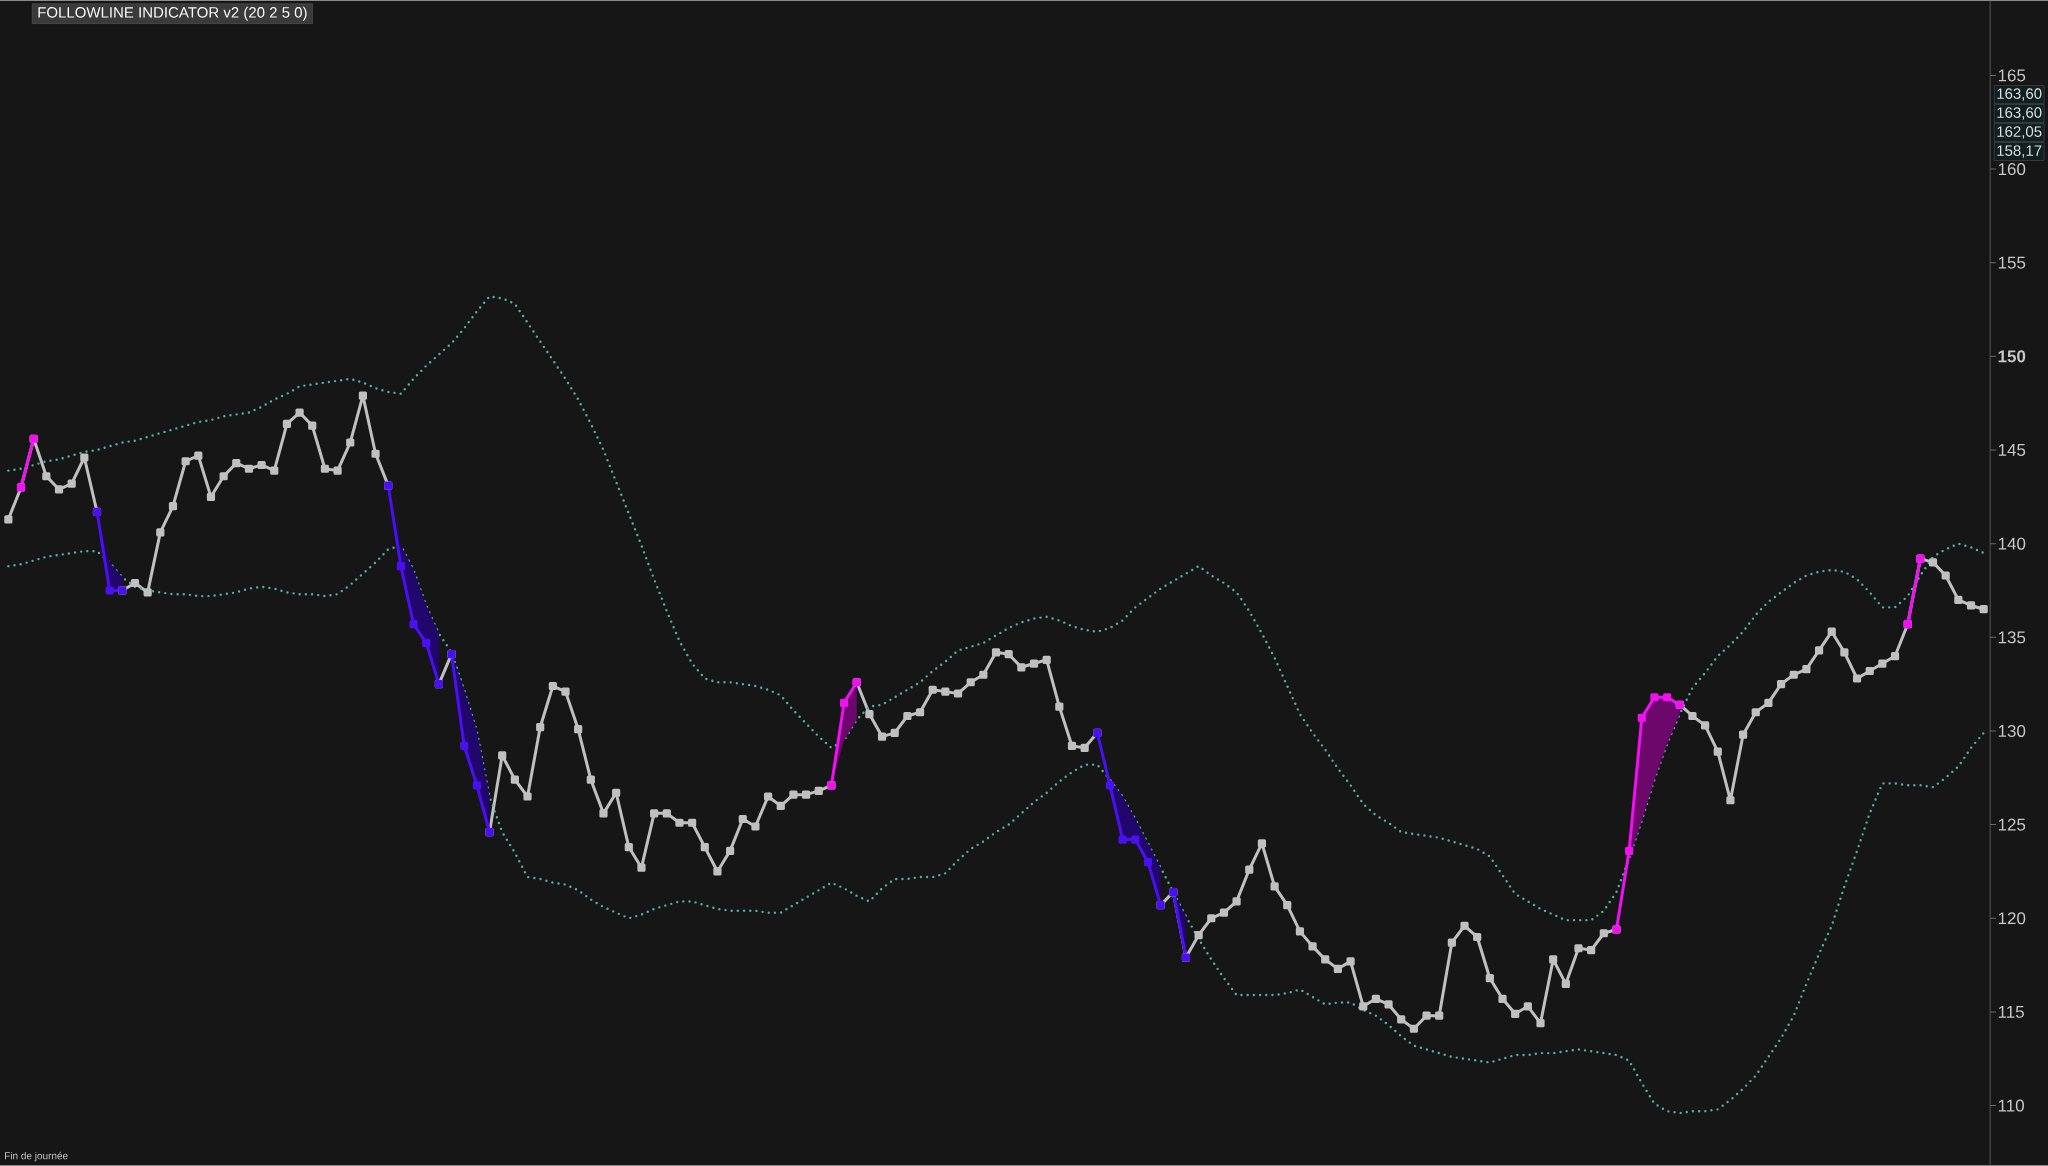 The image size is (2048, 1166). I want to click on y-tick-label: 130, so click(2012, 730).